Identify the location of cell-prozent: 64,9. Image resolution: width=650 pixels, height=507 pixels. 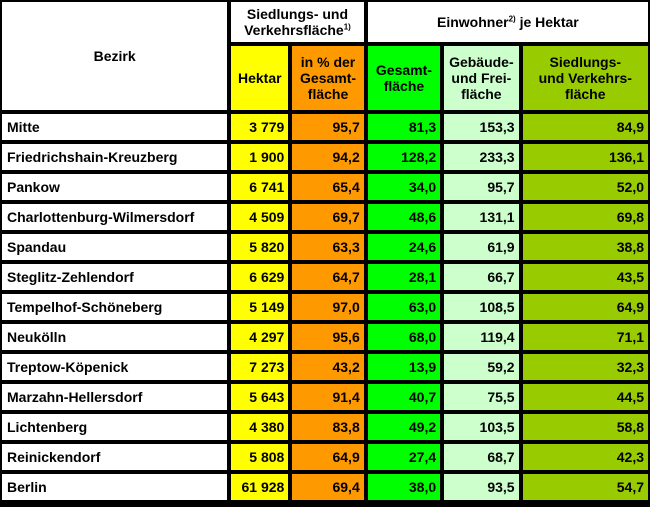
(328, 457).